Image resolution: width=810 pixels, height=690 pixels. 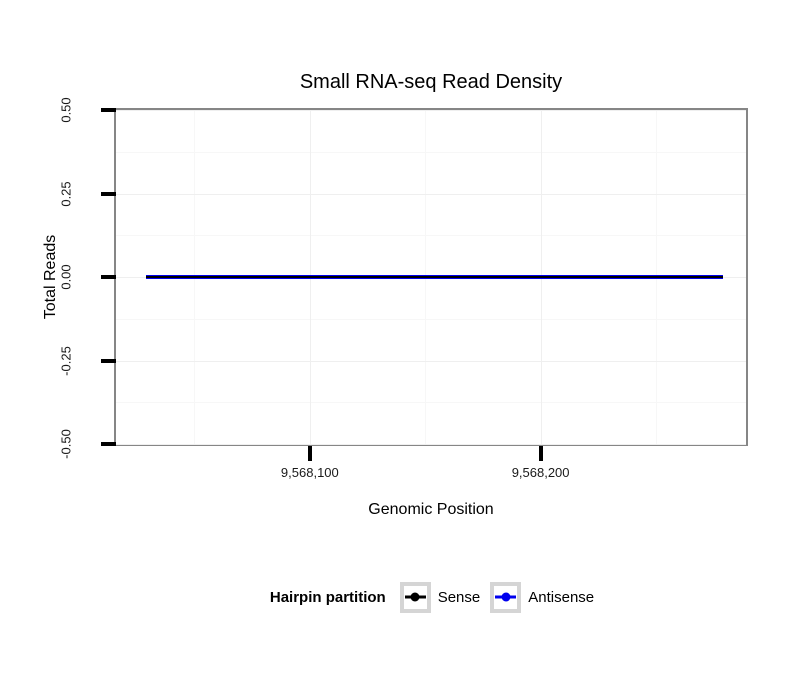 What do you see at coordinates (561, 597) in the screenshot?
I see `legend-label: Antisense` at bounding box center [561, 597].